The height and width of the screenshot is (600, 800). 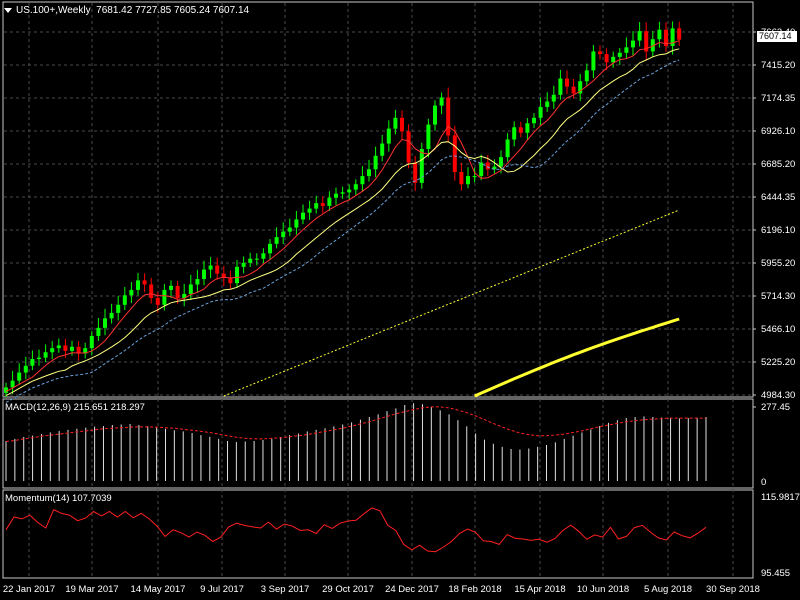 I want to click on momentum-line, so click(x=356, y=530).